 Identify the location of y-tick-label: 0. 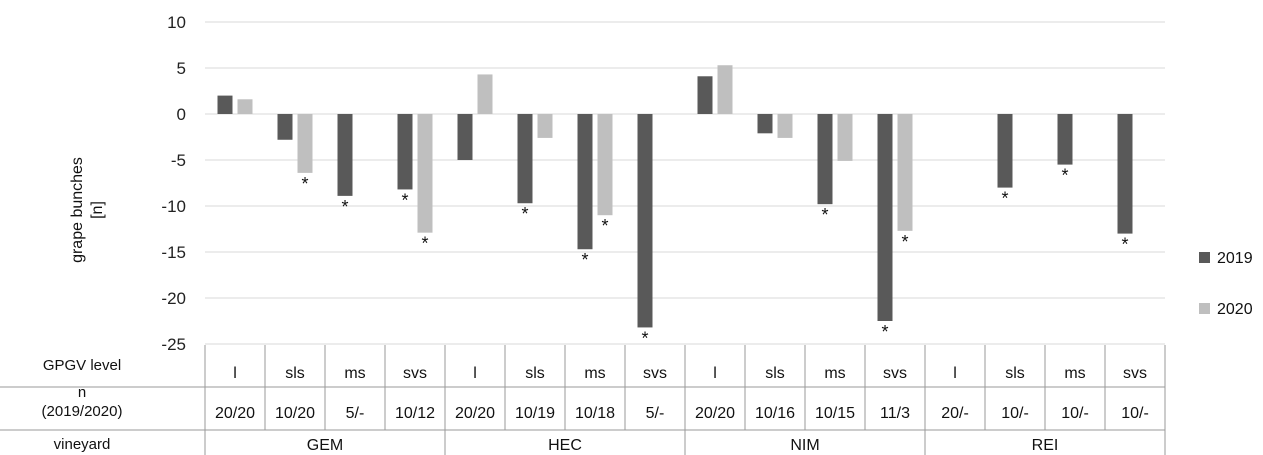
(181, 114).